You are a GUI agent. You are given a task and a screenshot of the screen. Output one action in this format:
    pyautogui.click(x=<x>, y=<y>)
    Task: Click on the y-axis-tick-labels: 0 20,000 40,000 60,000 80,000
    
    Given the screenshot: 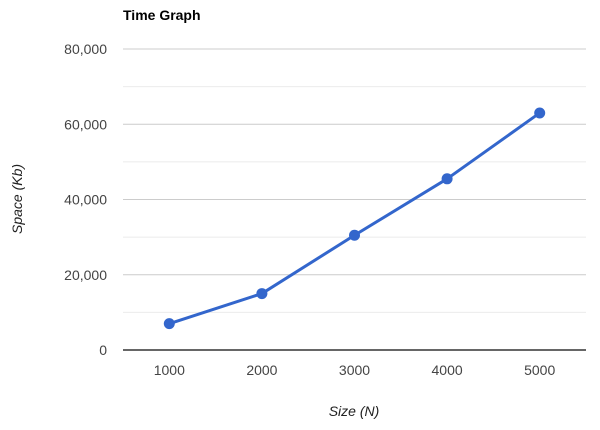 What is the action you would take?
    pyautogui.click(x=85, y=199)
    